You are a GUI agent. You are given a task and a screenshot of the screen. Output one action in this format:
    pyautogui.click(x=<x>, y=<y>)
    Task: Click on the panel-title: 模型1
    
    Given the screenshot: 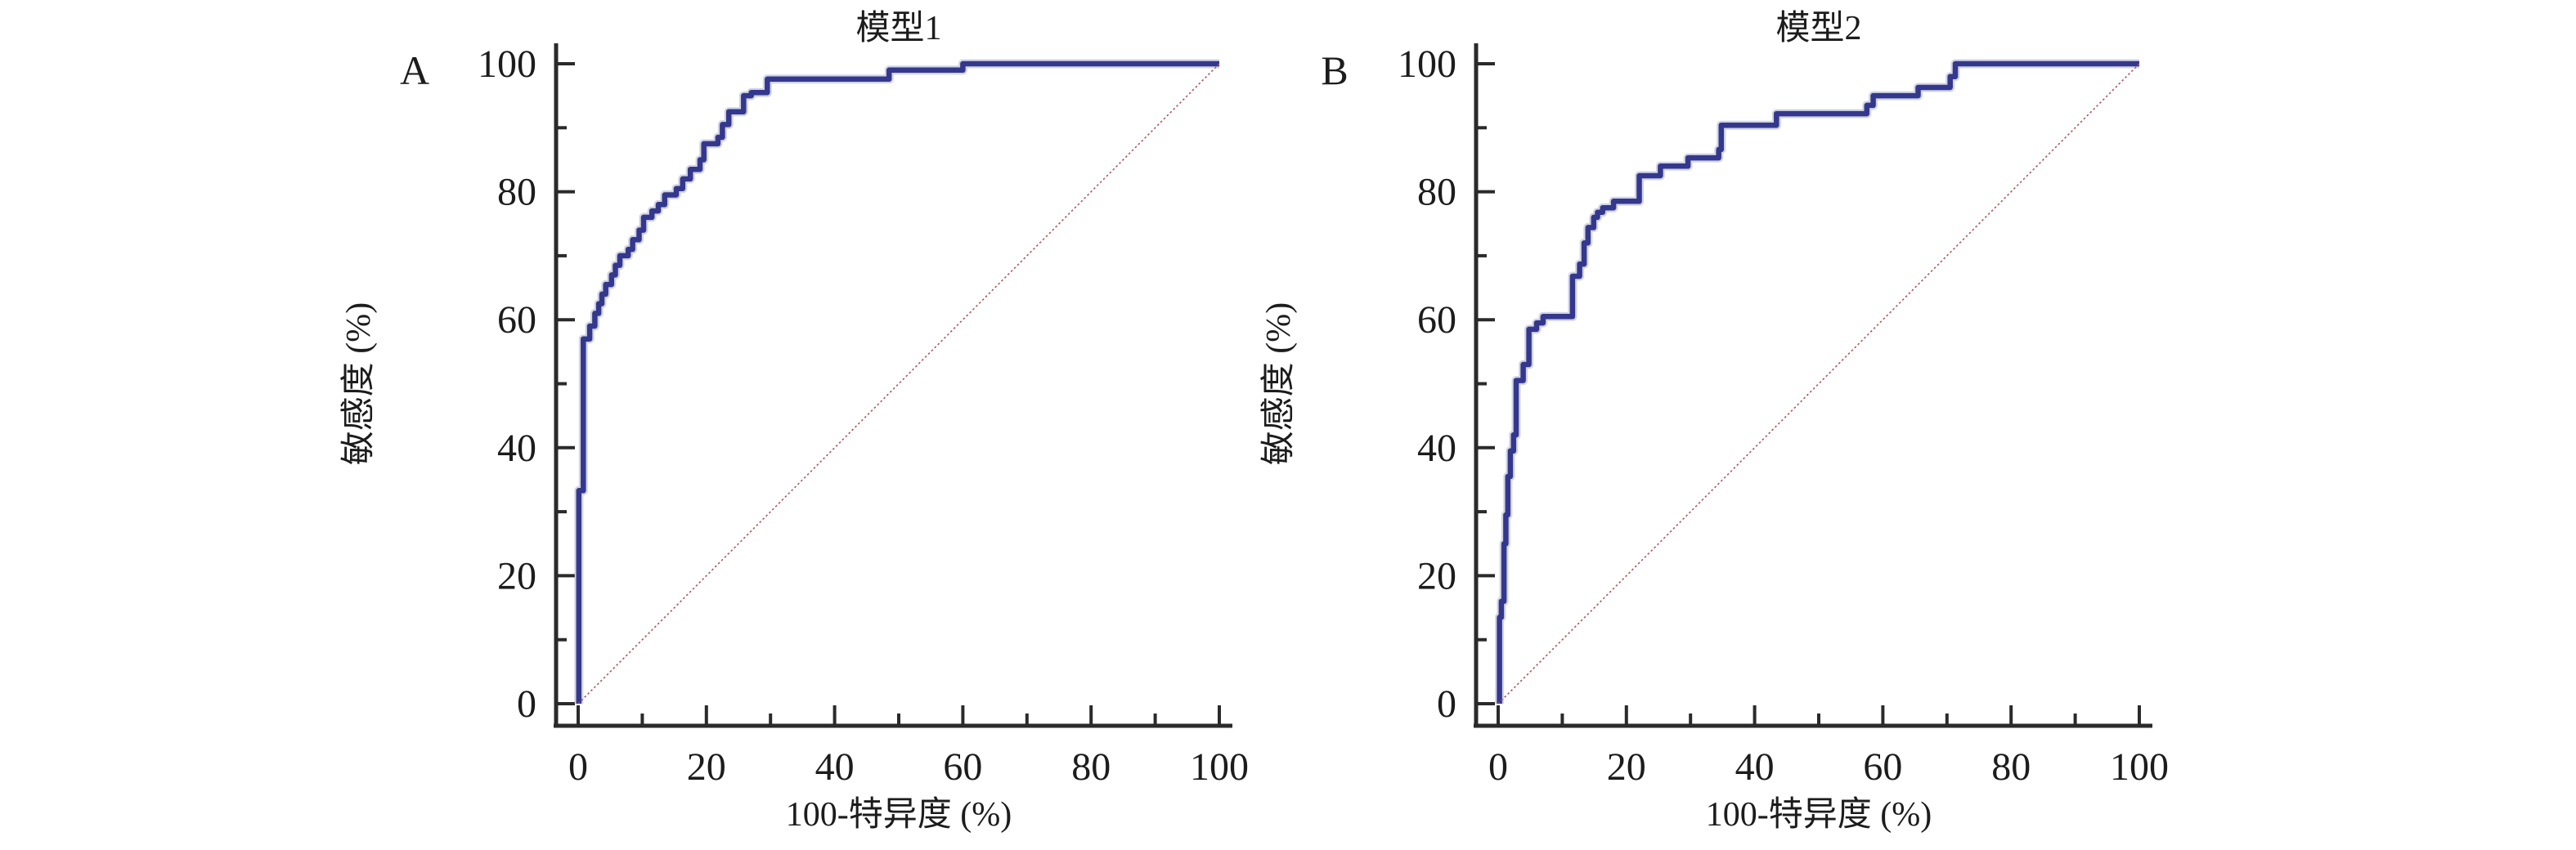 What is the action you would take?
    pyautogui.click(x=898, y=29)
    